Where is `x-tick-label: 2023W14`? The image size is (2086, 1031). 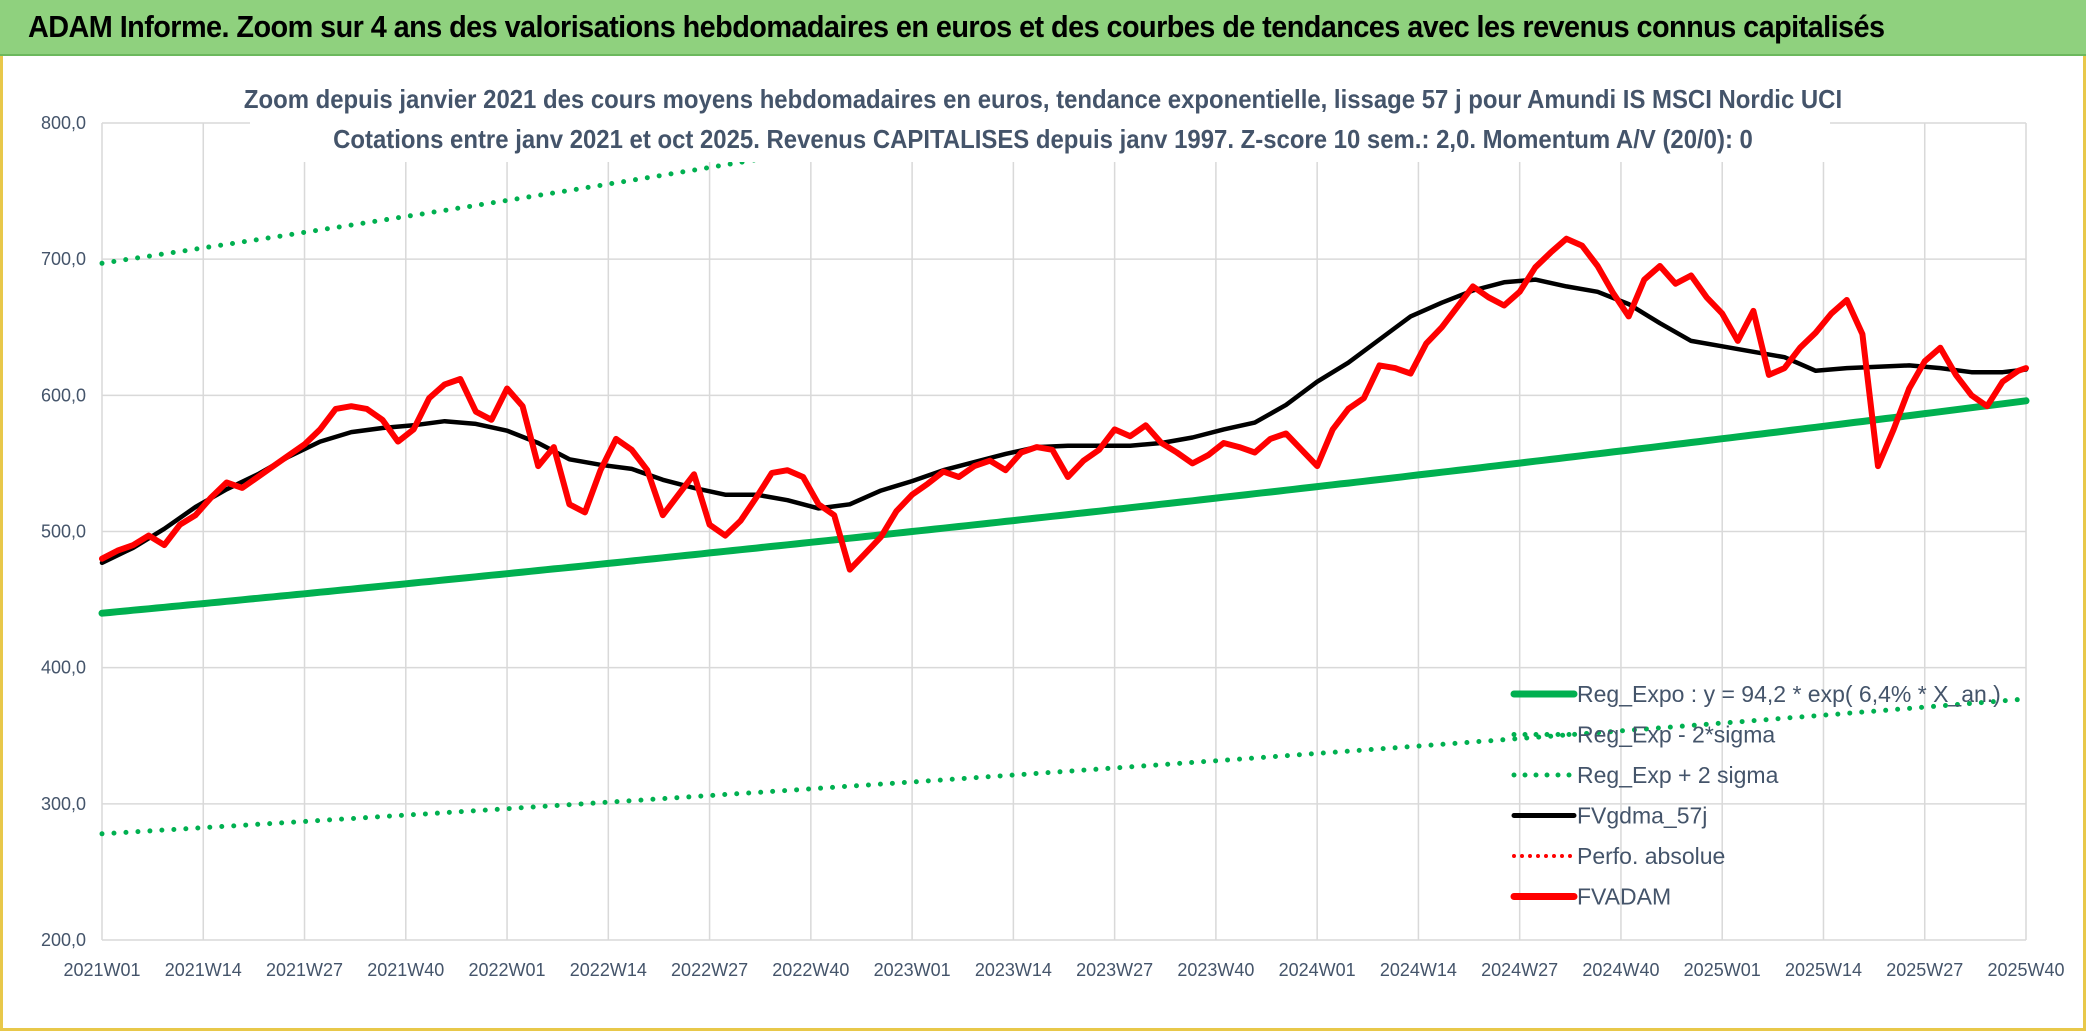 x-tick-label: 2023W14 is located at coordinates (1013, 970).